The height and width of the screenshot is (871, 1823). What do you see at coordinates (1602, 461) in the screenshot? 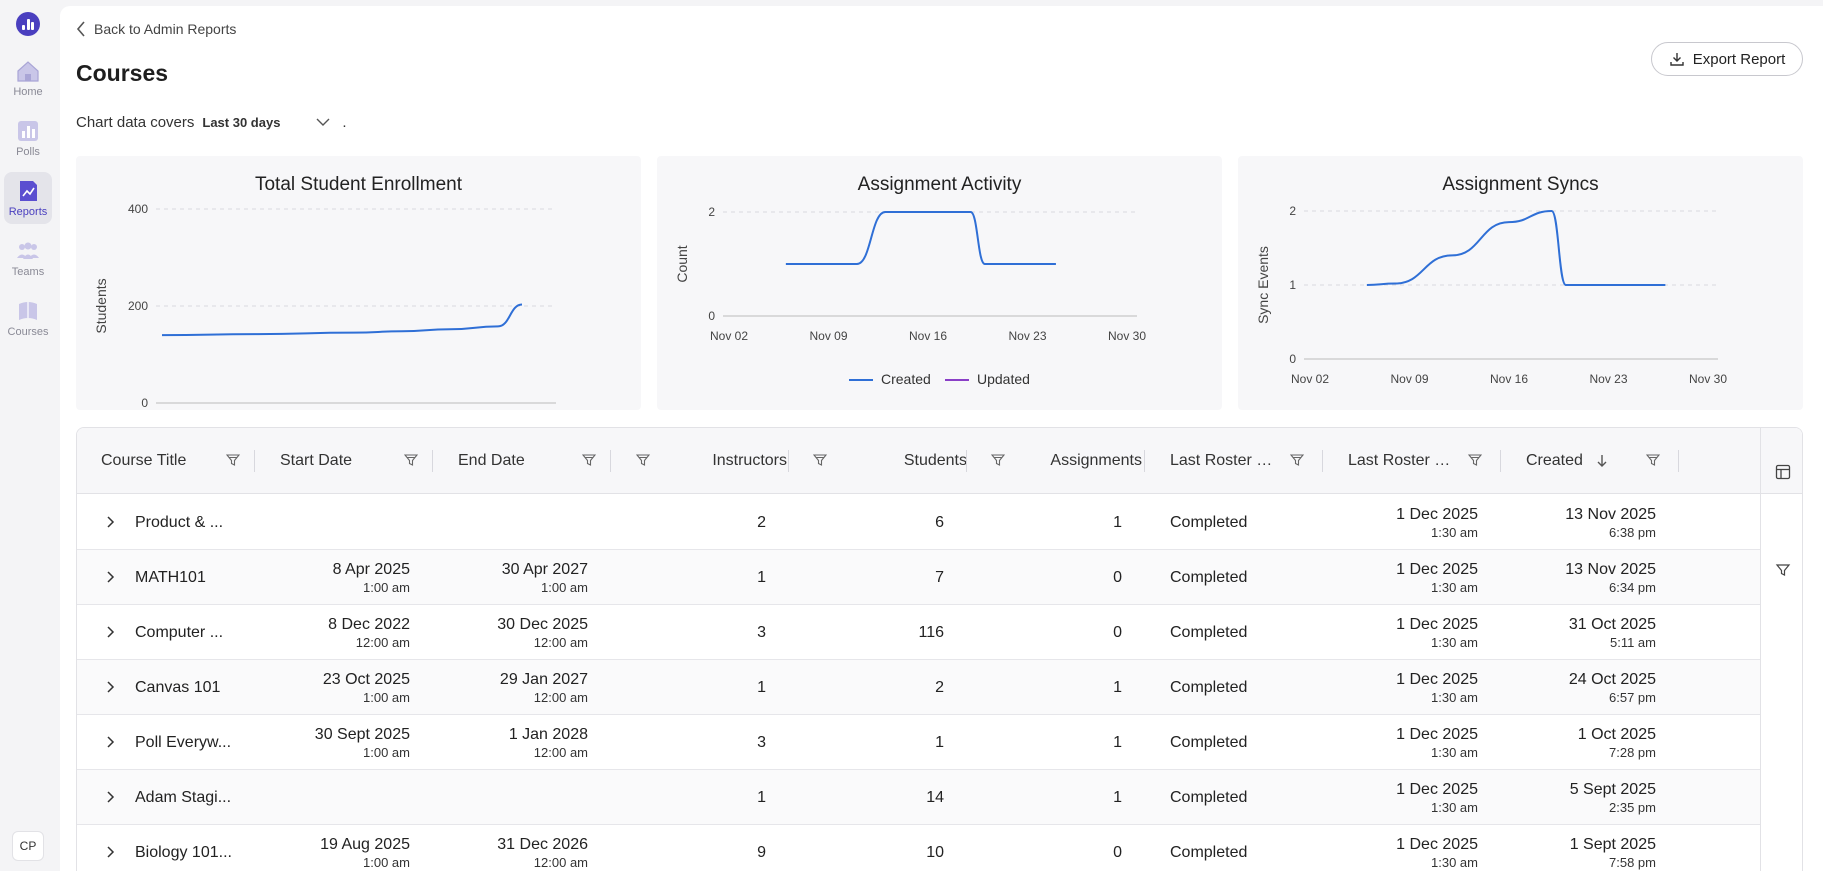
I see `sort-desc-icon` at bounding box center [1602, 461].